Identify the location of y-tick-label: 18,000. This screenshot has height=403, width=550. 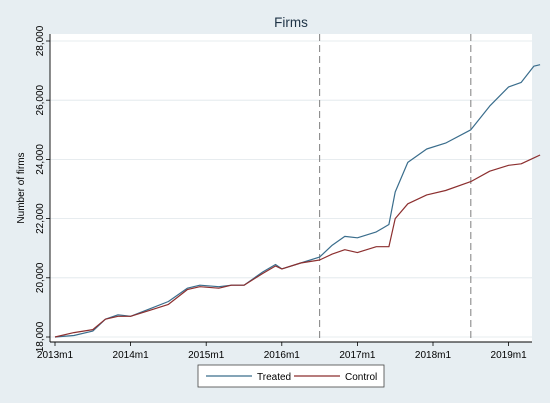
(40, 336).